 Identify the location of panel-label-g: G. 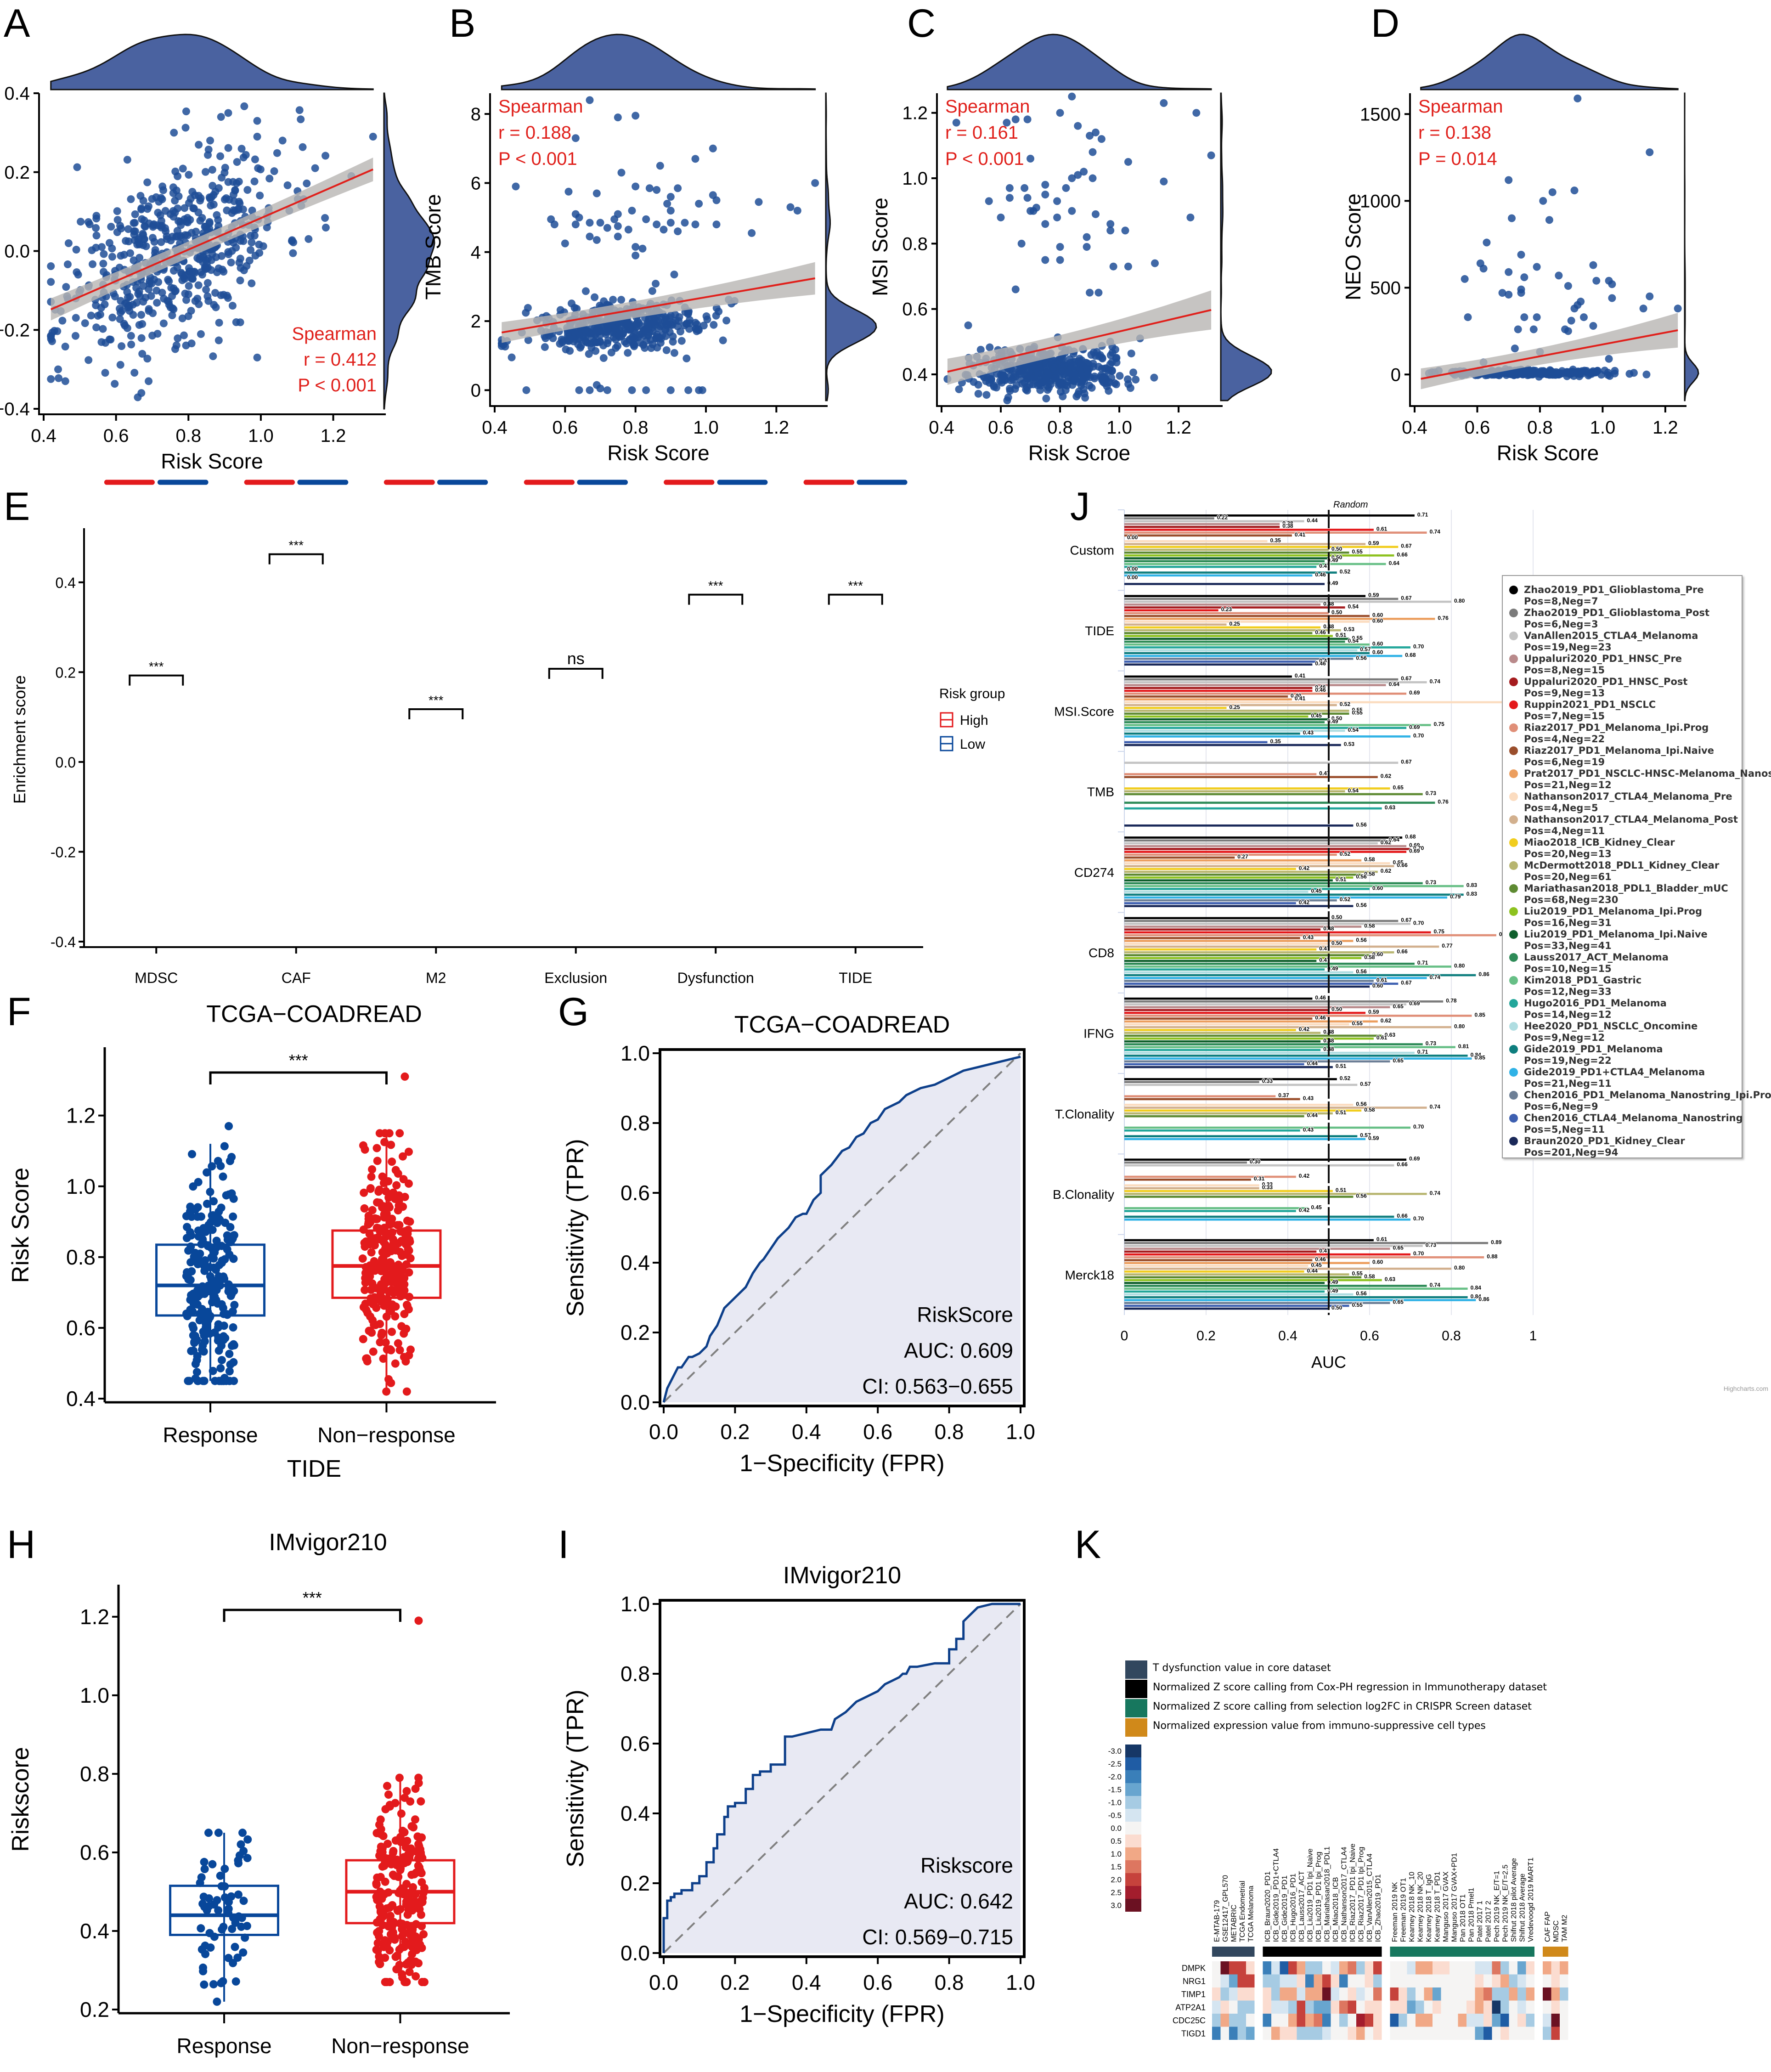
(573, 1012).